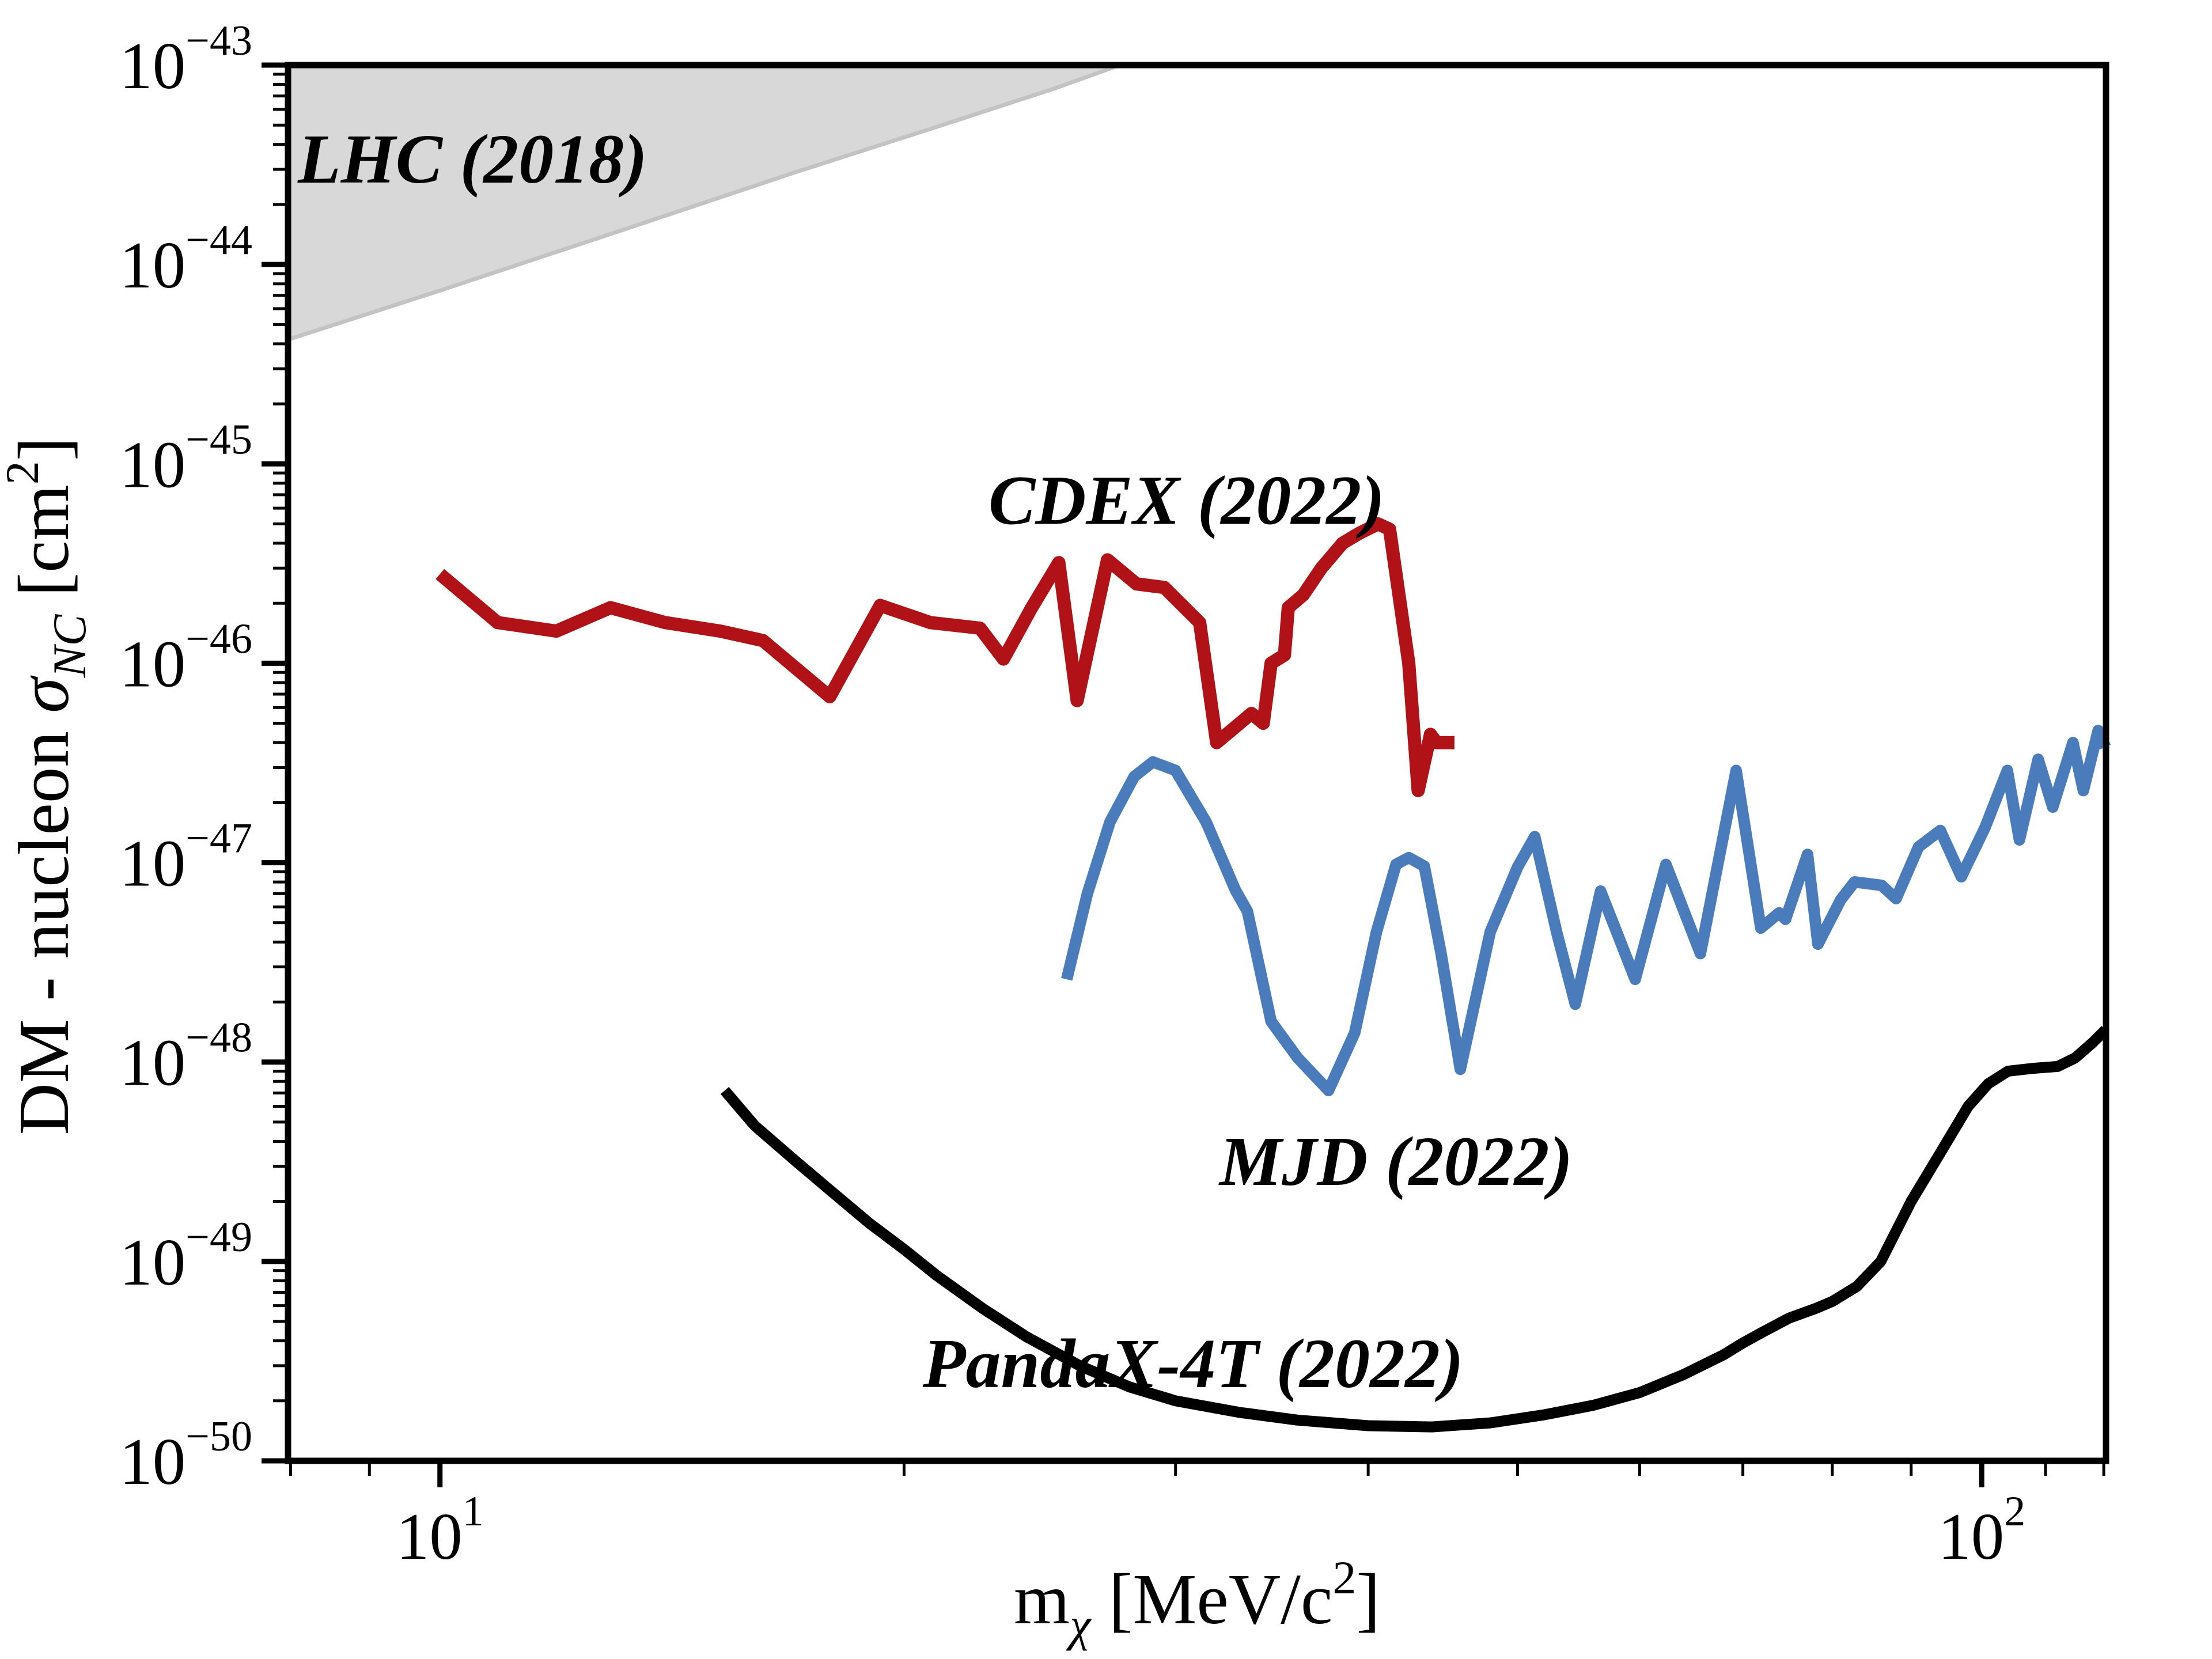  What do you see at coordinates (48, 786) in the screenshot?
I see `y-axis-label: DM - nucleon σNC [cm2]` at bounding box center [48, 786].